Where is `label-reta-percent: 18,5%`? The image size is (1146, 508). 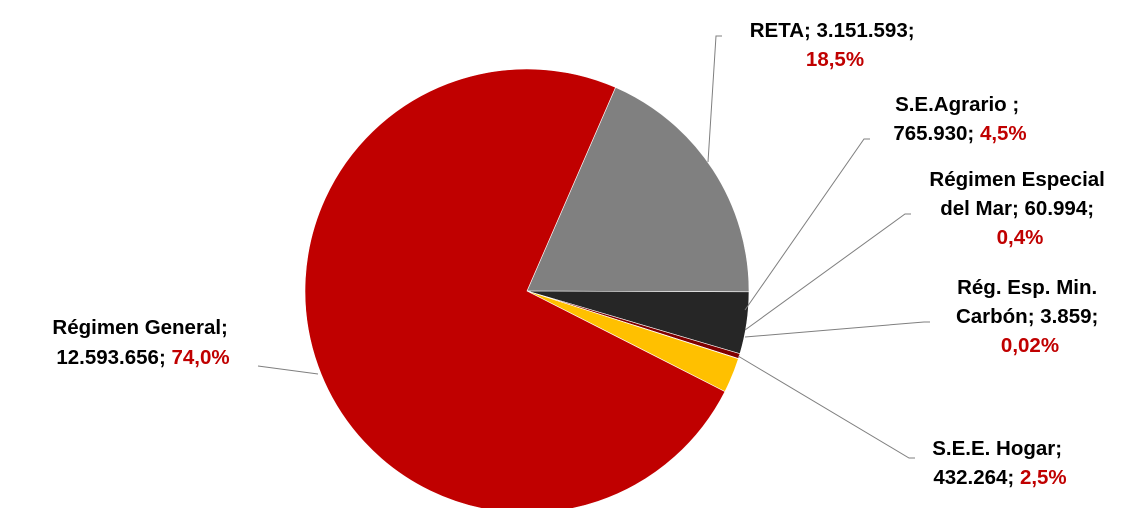
label-reta-percent: 18,5% is located at coordinates (835, 59).